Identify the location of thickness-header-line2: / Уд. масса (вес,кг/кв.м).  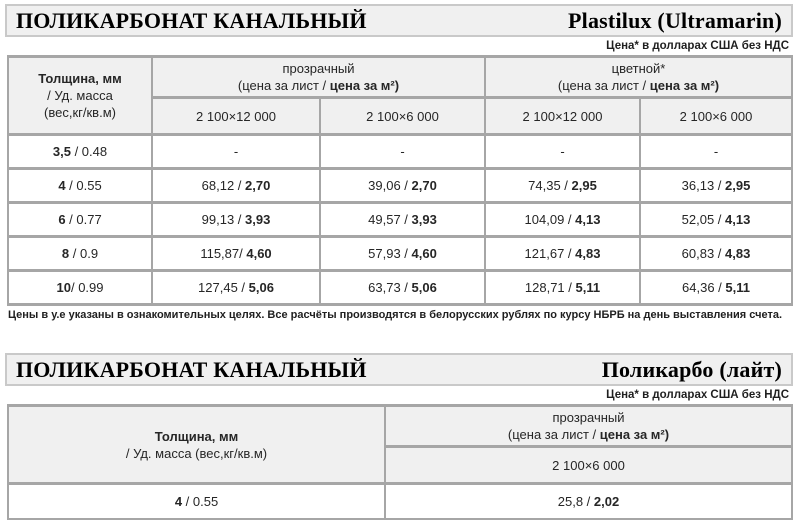
(196, 453).